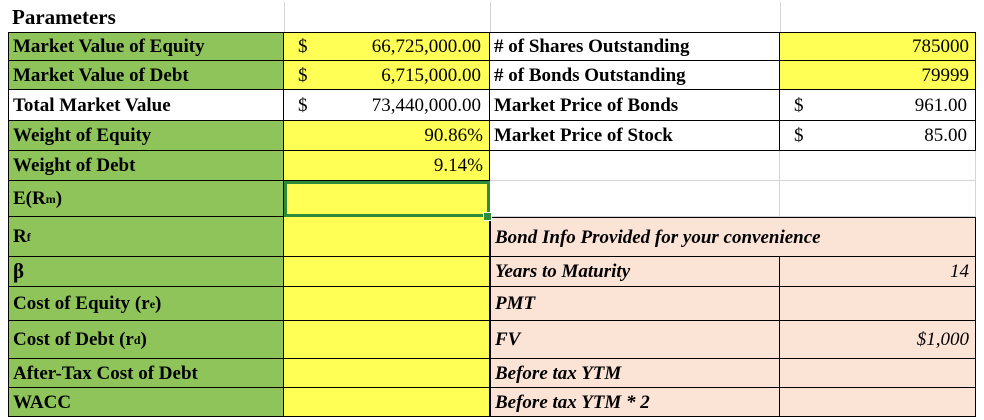 The image size is (984, 420). What do you see at coordinates (146, 340) in the screenshot?
I see `label-cost-of-debt: Cost of Debt (r d)` at bounding box center [146, 340].